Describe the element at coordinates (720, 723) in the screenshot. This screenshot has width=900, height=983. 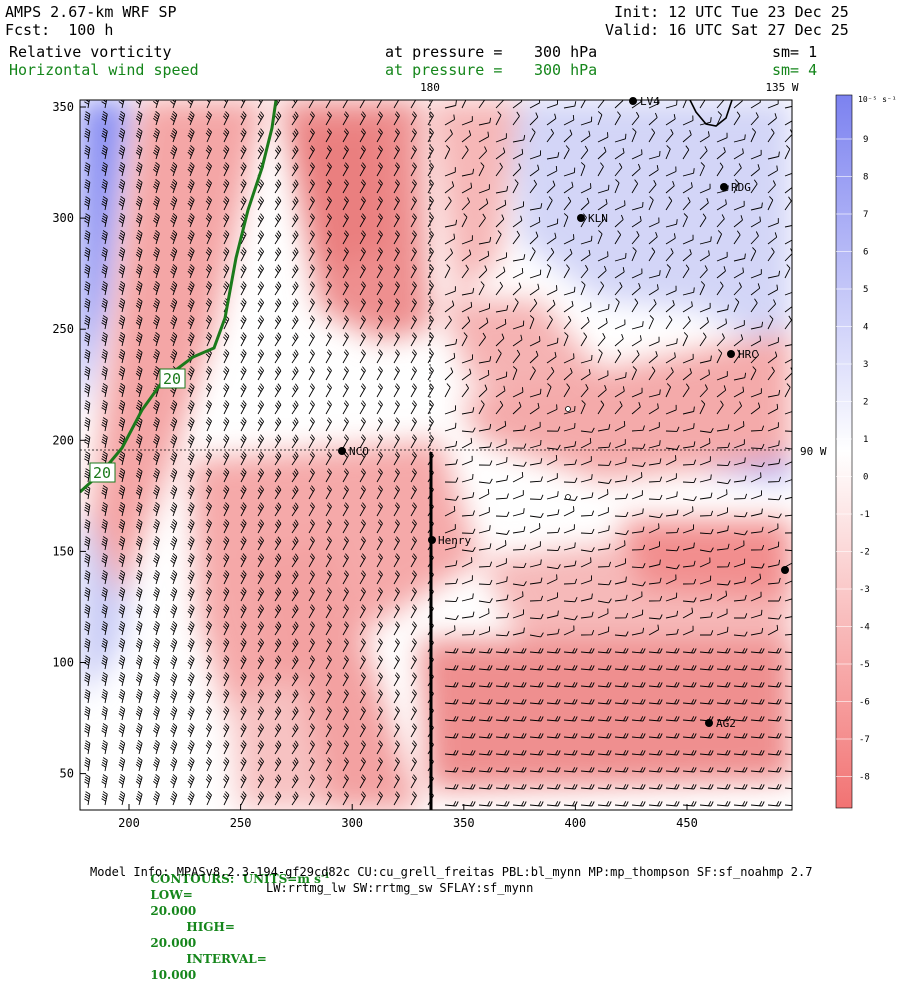
I see `station-ag2: AG2` at that location.